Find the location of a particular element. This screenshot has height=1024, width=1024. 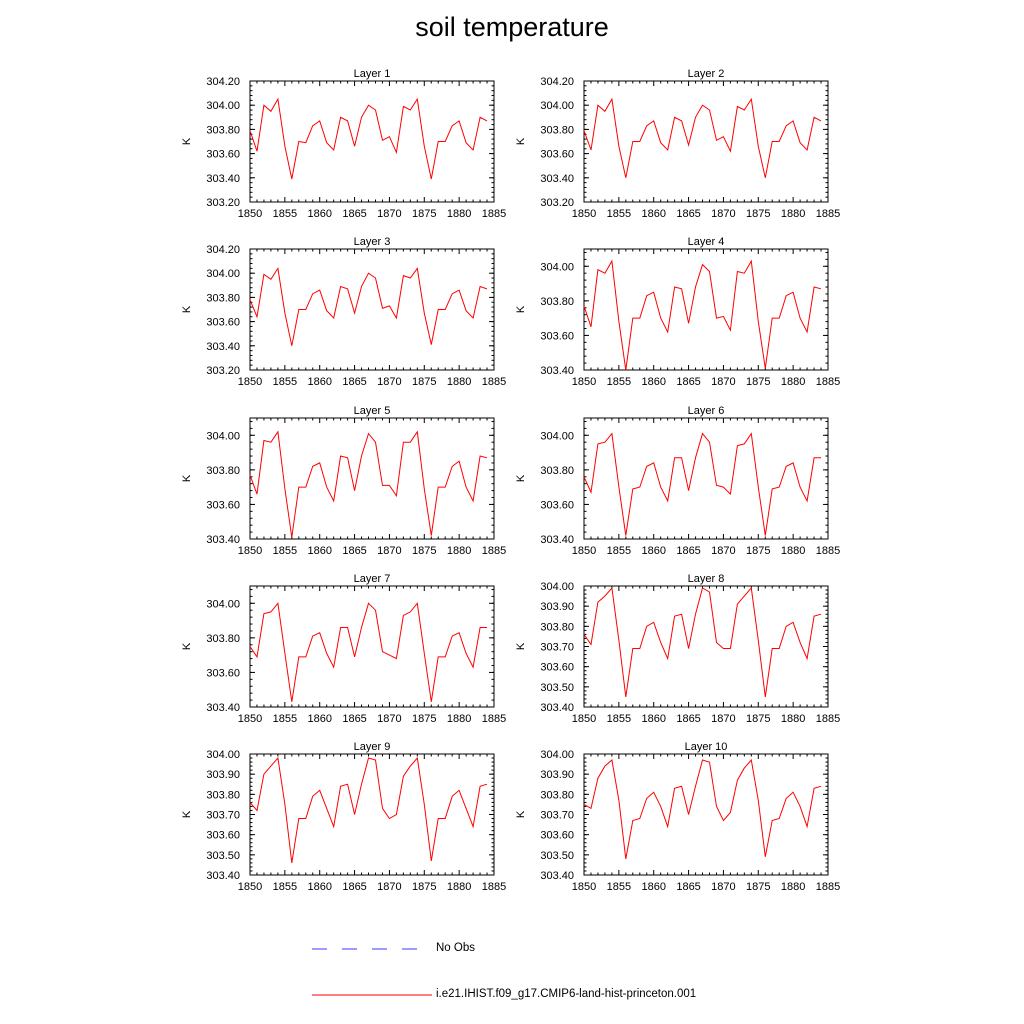

panel-title: Layer 6 is located at coordinates (706, 411).